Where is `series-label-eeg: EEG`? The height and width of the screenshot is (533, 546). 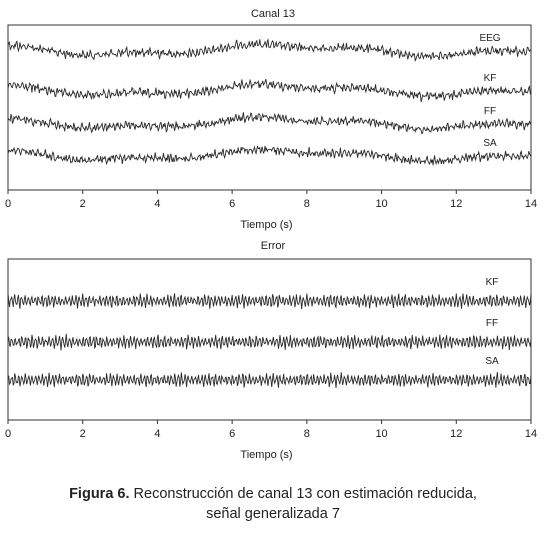 series-label-eeg: EEG is located at coordinates (489, 38).